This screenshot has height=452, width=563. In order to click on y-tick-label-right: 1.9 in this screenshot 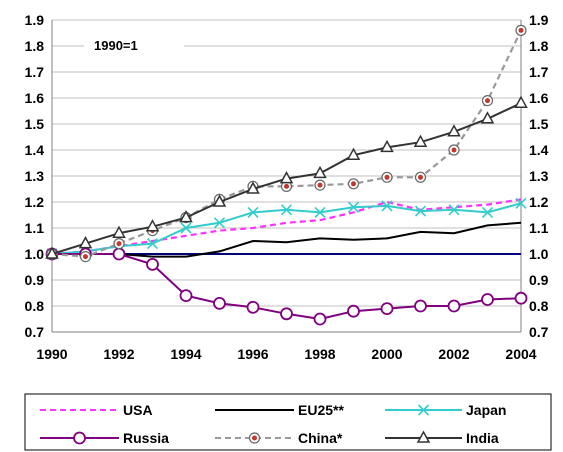, I will do `click(539, 20)`.